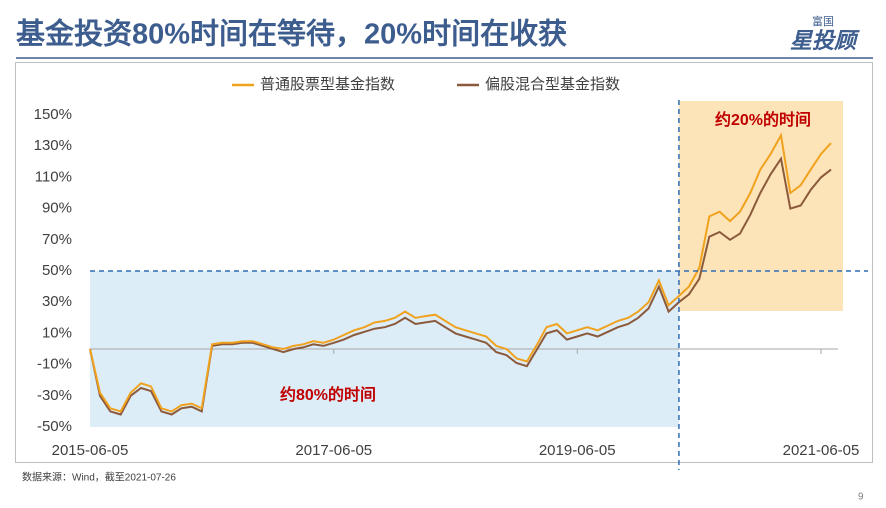 This screenshot has height=508, width=886. Describe the element at coordinates (57, 208) in the screenshot. I see `y-tick-label: 90%` at that location.